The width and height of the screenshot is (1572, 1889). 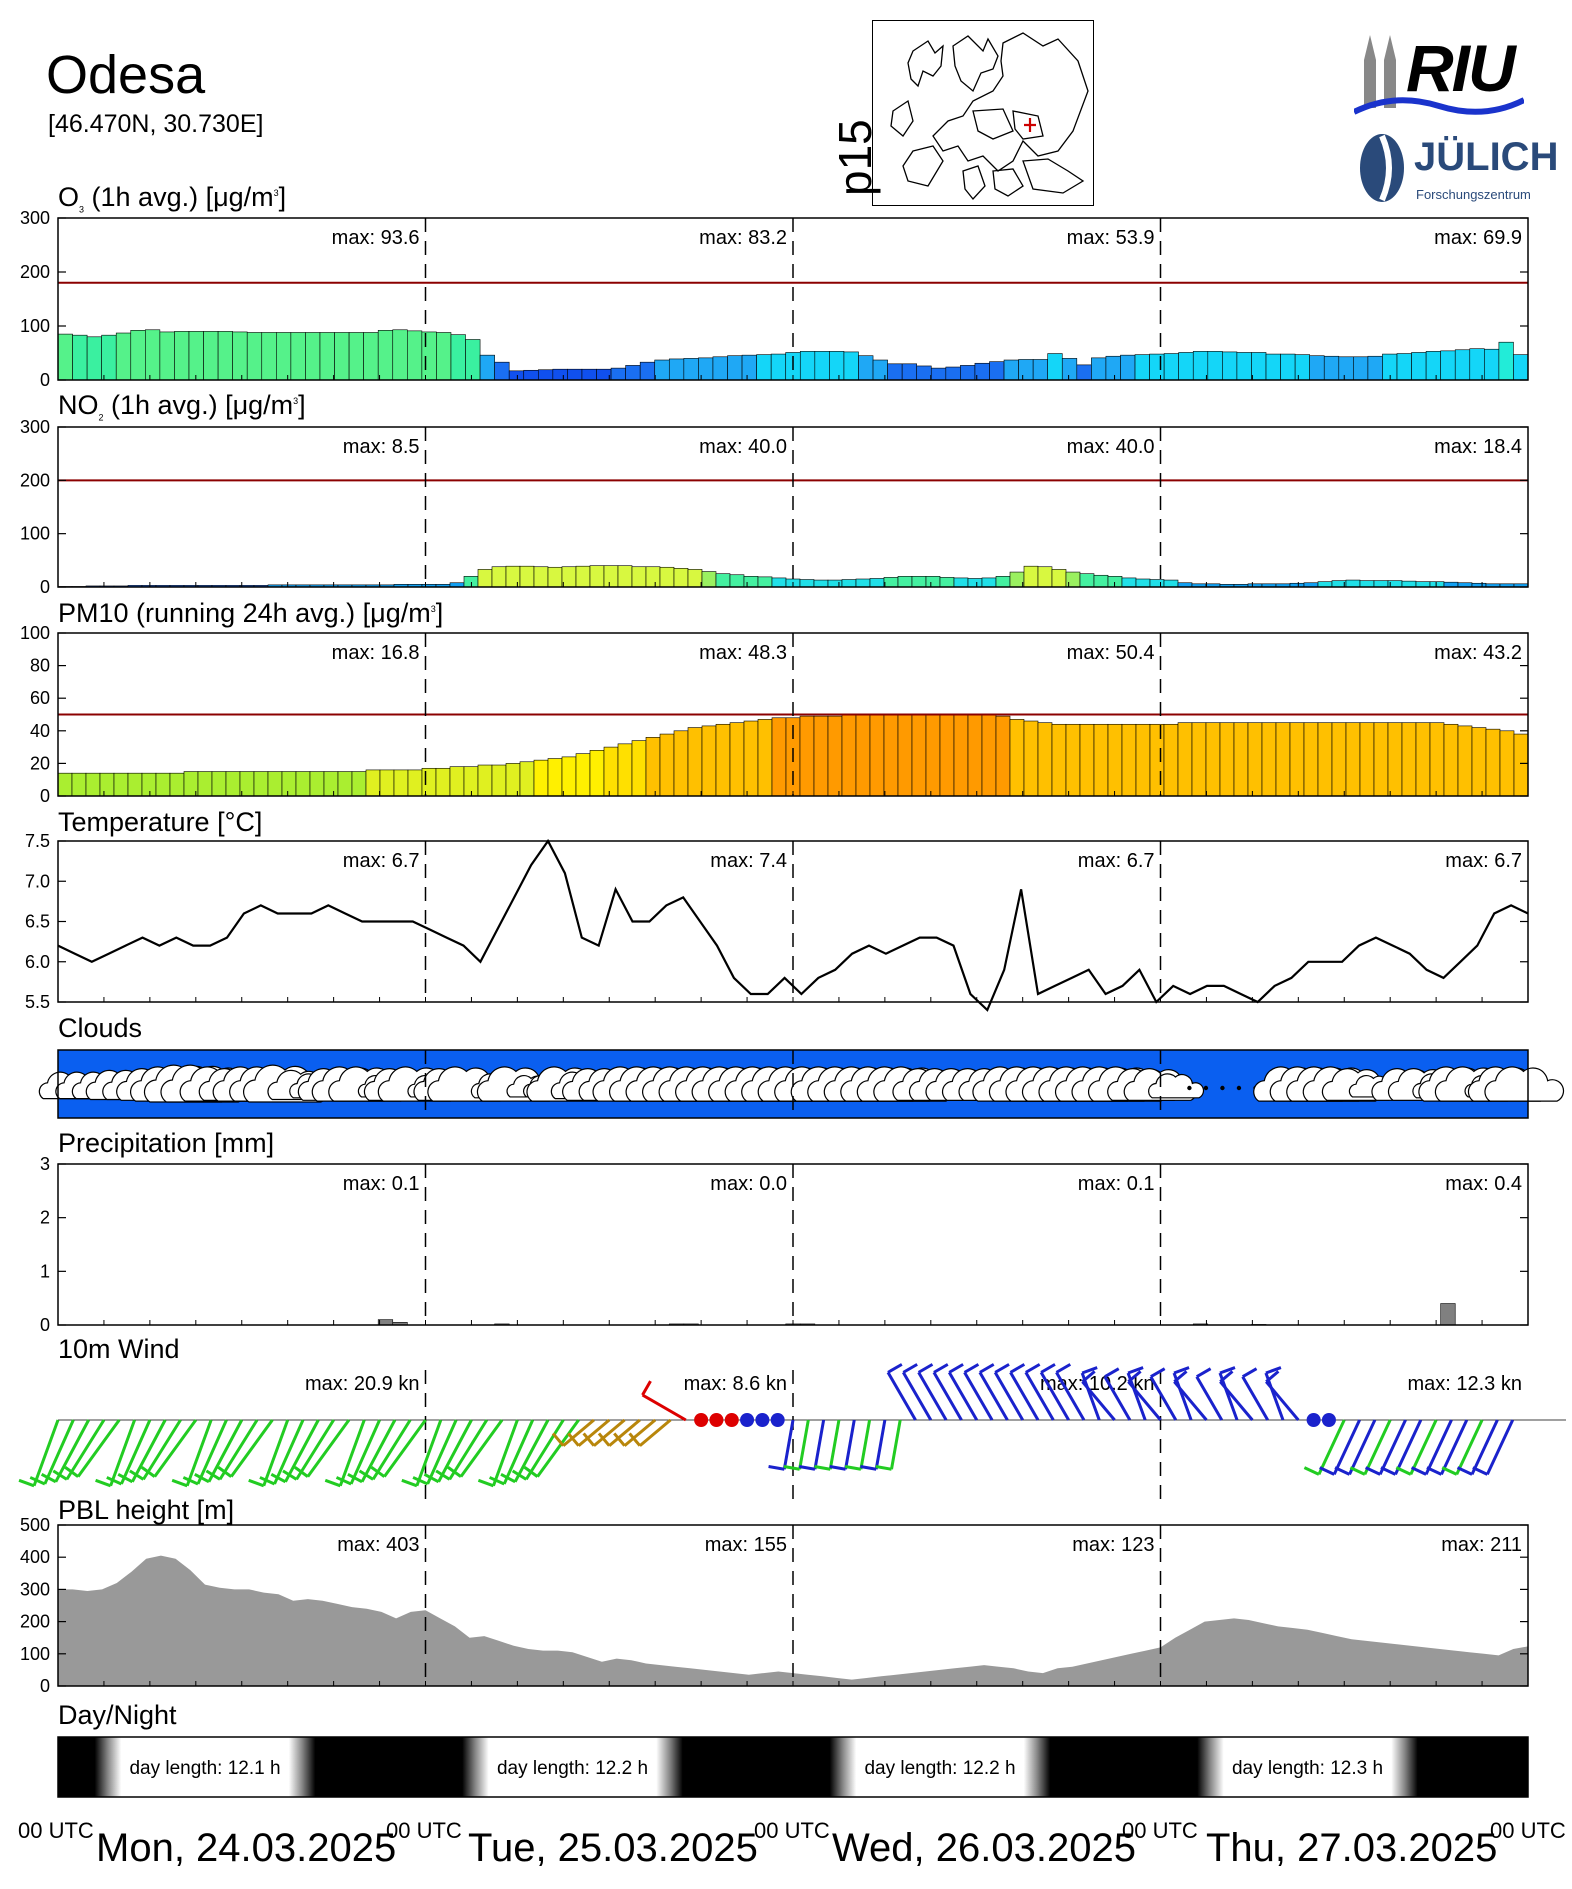 I want to click on no2-title-sup: 3, so click(x=296, y=401).